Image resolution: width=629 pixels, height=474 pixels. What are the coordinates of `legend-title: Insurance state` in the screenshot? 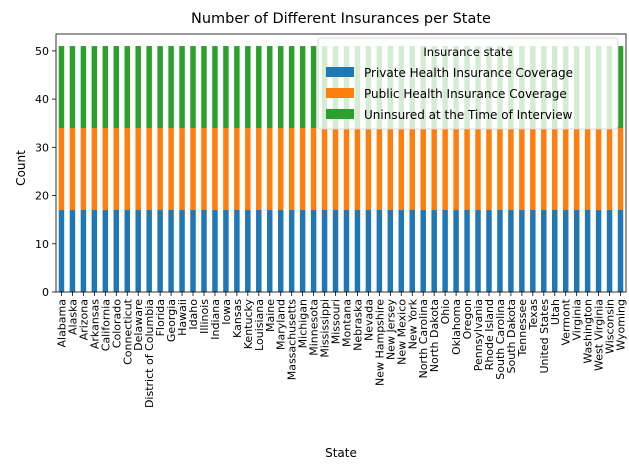 It's located at (467, 52).